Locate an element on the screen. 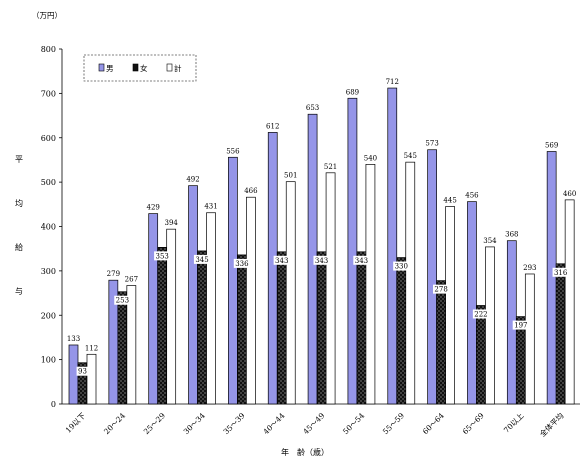 This screenshot has width=586, height=460. data-label-female: 197 is located at coordinates (520, 326).